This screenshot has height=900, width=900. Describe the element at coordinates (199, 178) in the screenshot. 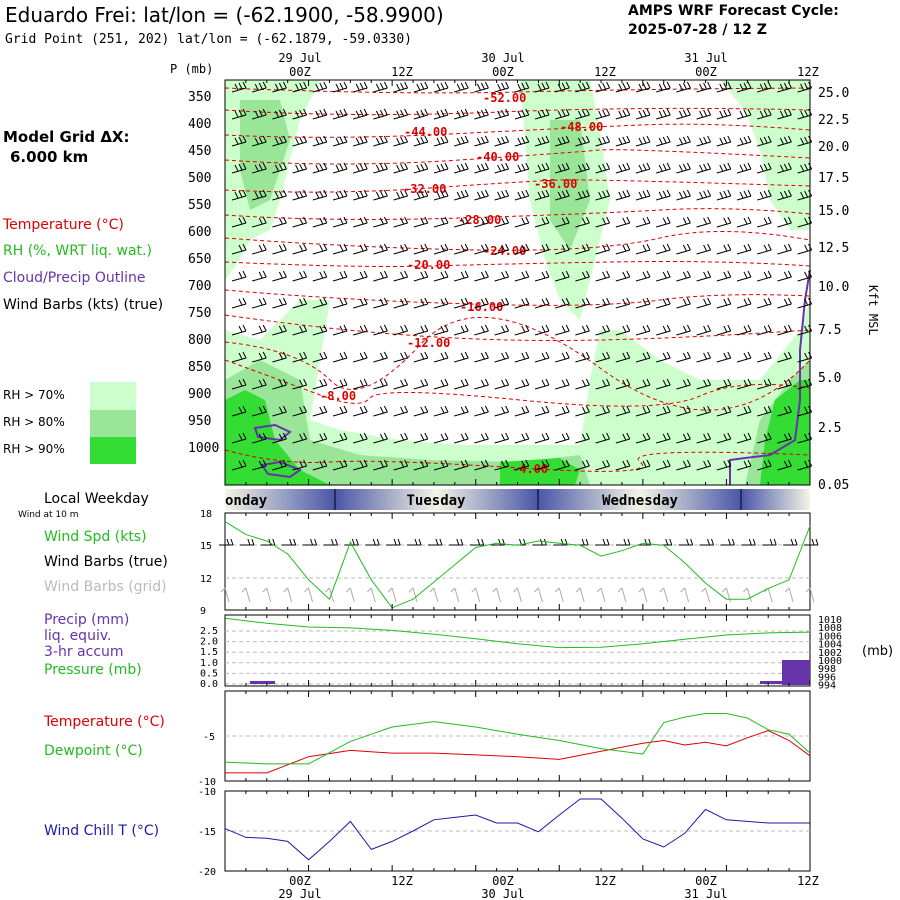

I see `pressure-tick: 500` at that location.